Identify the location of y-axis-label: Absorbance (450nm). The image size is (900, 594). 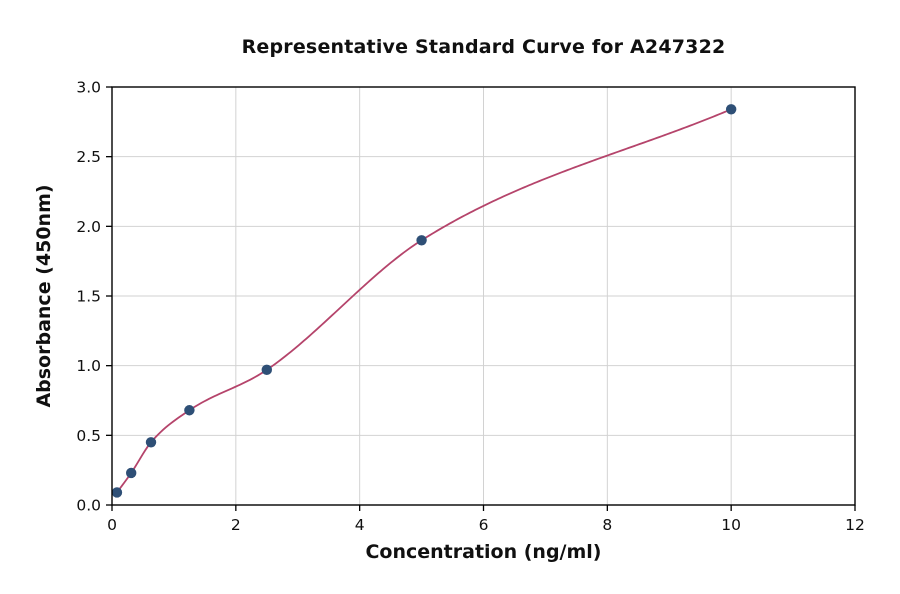
(44, 296).